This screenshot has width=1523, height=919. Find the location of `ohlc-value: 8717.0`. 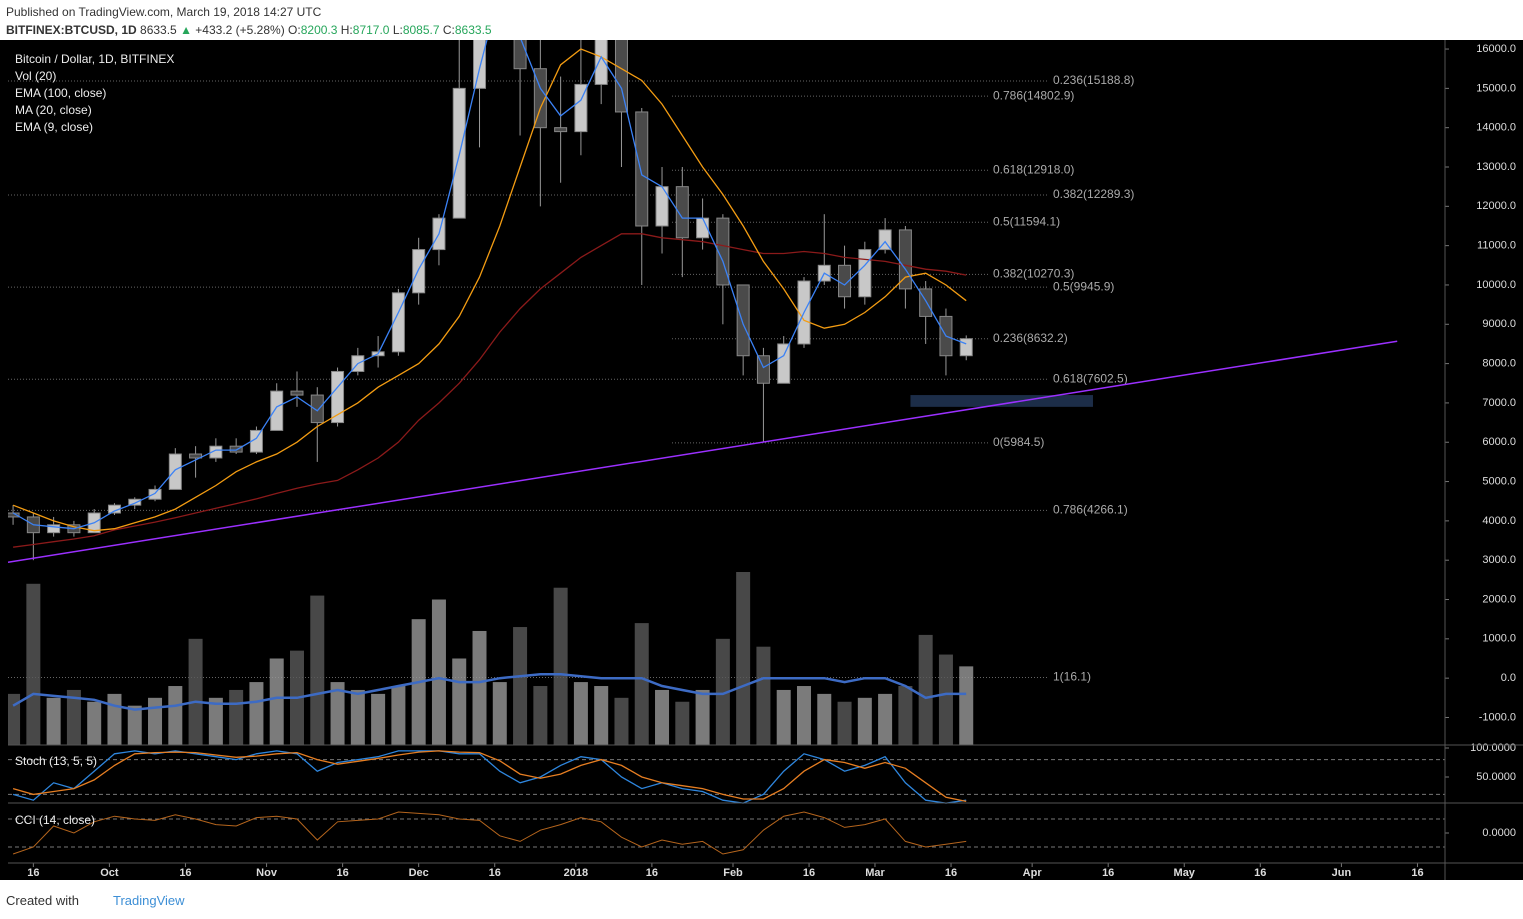

ohlc-value: 8717.0 is located at coordinates (371, 30).